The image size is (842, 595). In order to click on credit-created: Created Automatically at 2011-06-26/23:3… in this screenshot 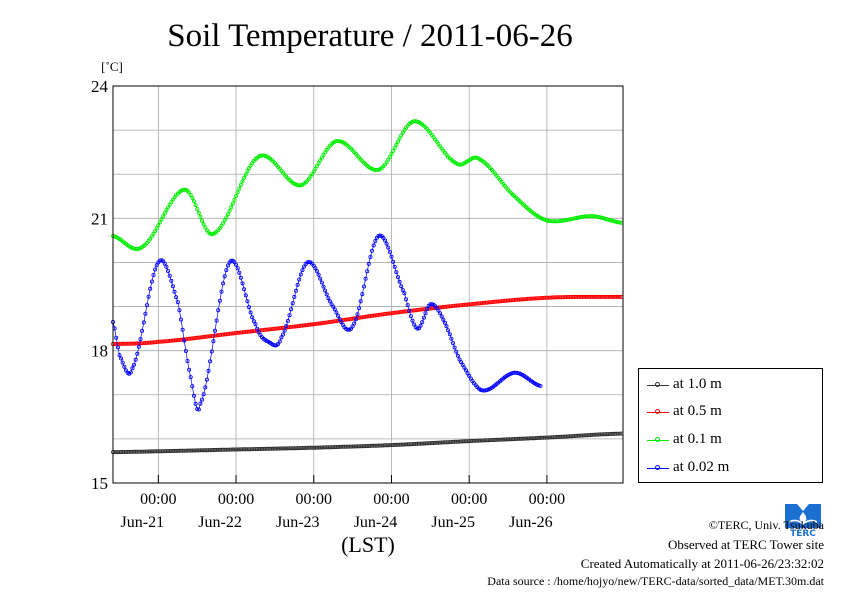, I will do `click(702, 564)`.